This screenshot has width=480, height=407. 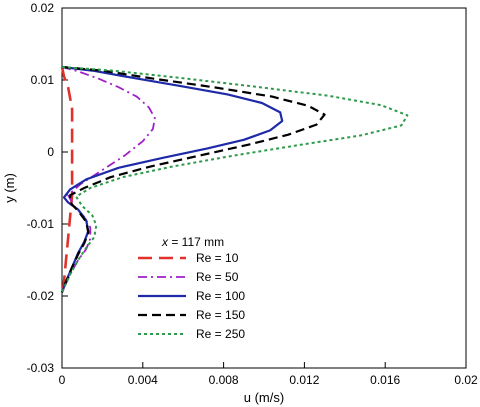 I want to click on x-axis-title: u (m/s), so click(x=264, y=397).